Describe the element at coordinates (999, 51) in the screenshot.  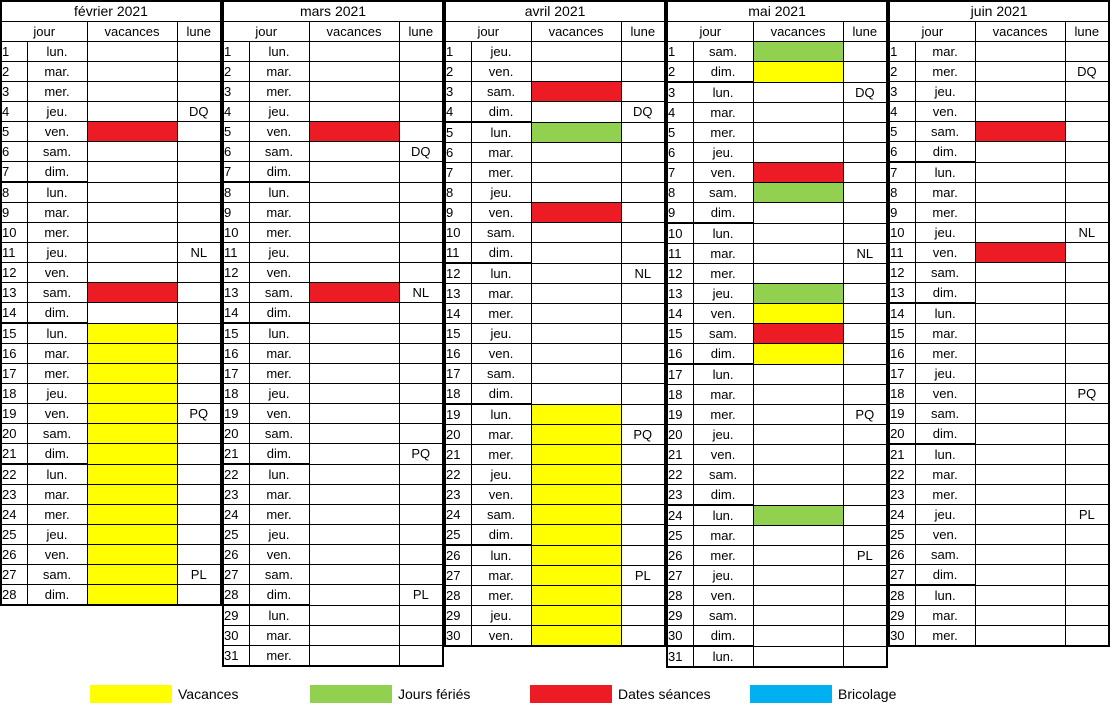
I see `day-row: 1 mar.` at that location.